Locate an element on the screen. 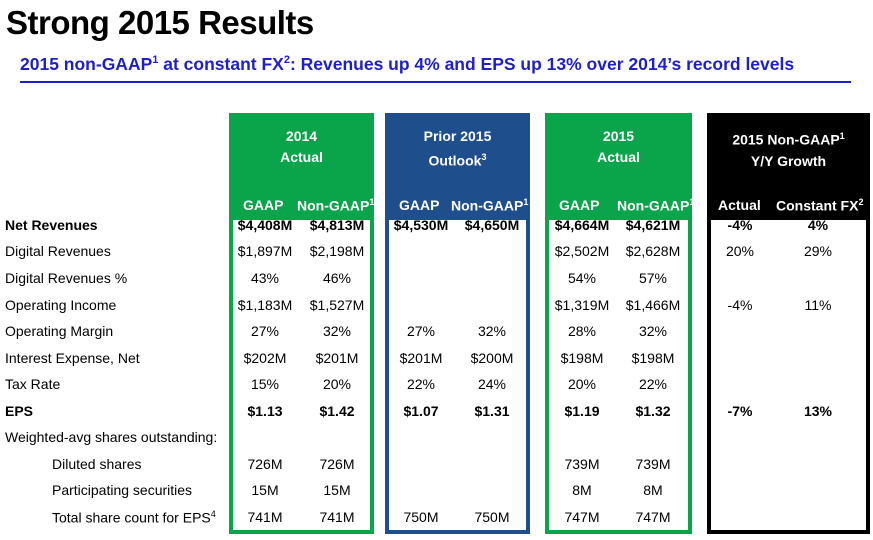  table-cell: $2,628M is located at coordinates (653, 251).